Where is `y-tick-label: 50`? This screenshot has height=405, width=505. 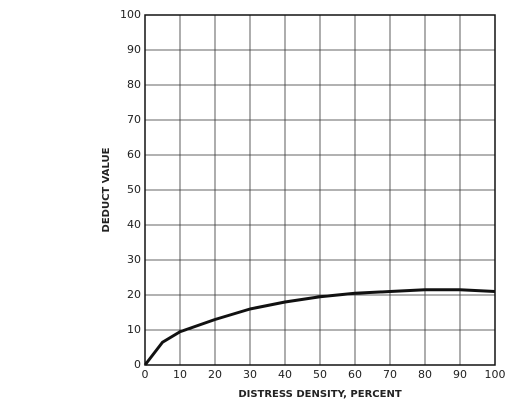 y-tick-label: 50 is located at coordinates (134, 189).